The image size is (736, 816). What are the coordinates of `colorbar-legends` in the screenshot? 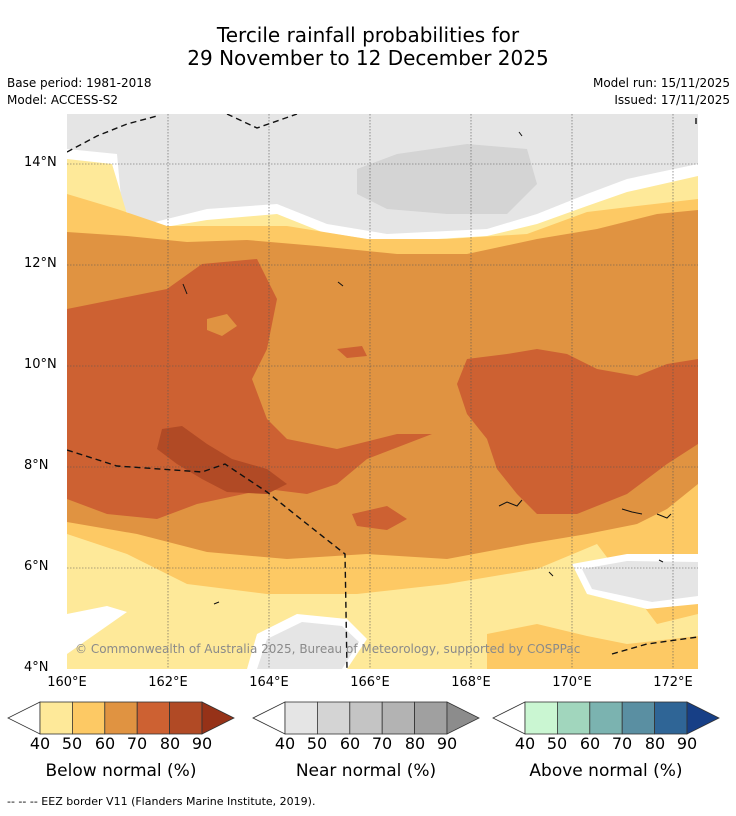 It's located at (363, 718).